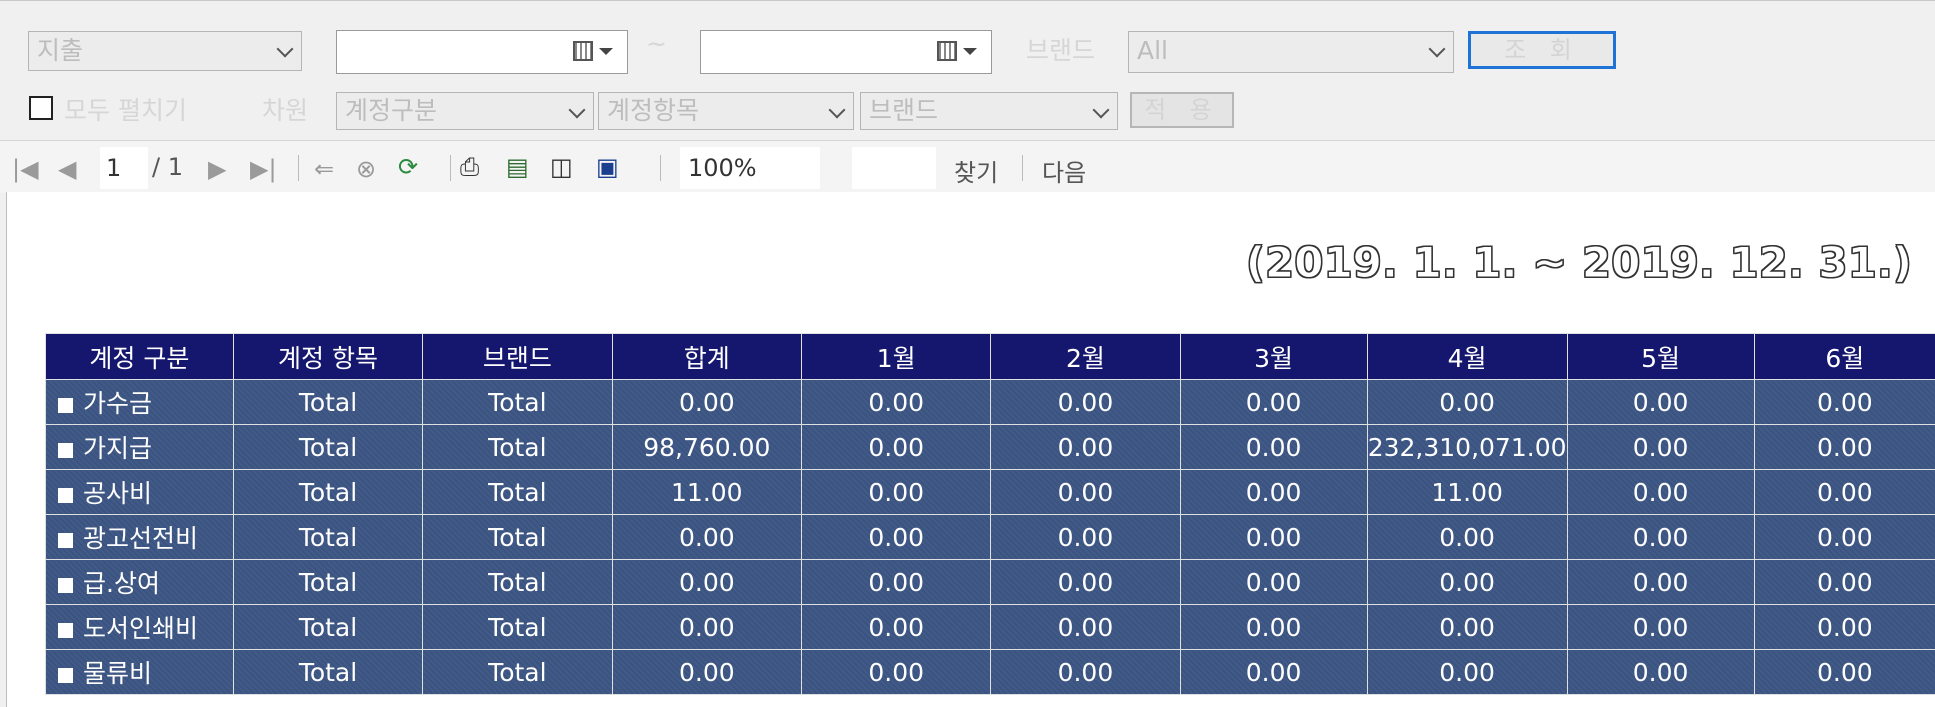 The width and height of the screenshot is (1935, 707). I want to click on account-cell: 광고선전비, so click(140, 537).